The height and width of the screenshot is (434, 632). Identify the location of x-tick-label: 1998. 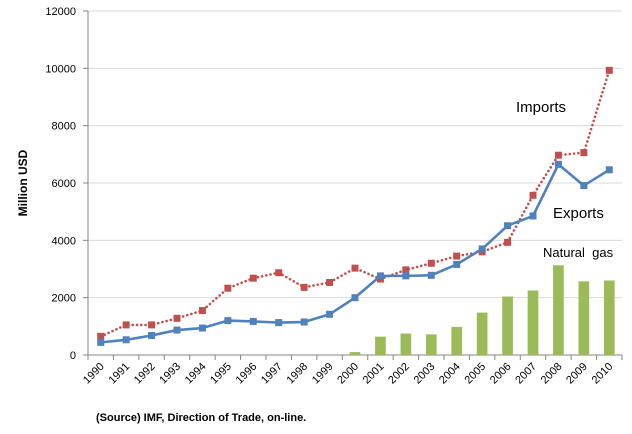
(297, 374).